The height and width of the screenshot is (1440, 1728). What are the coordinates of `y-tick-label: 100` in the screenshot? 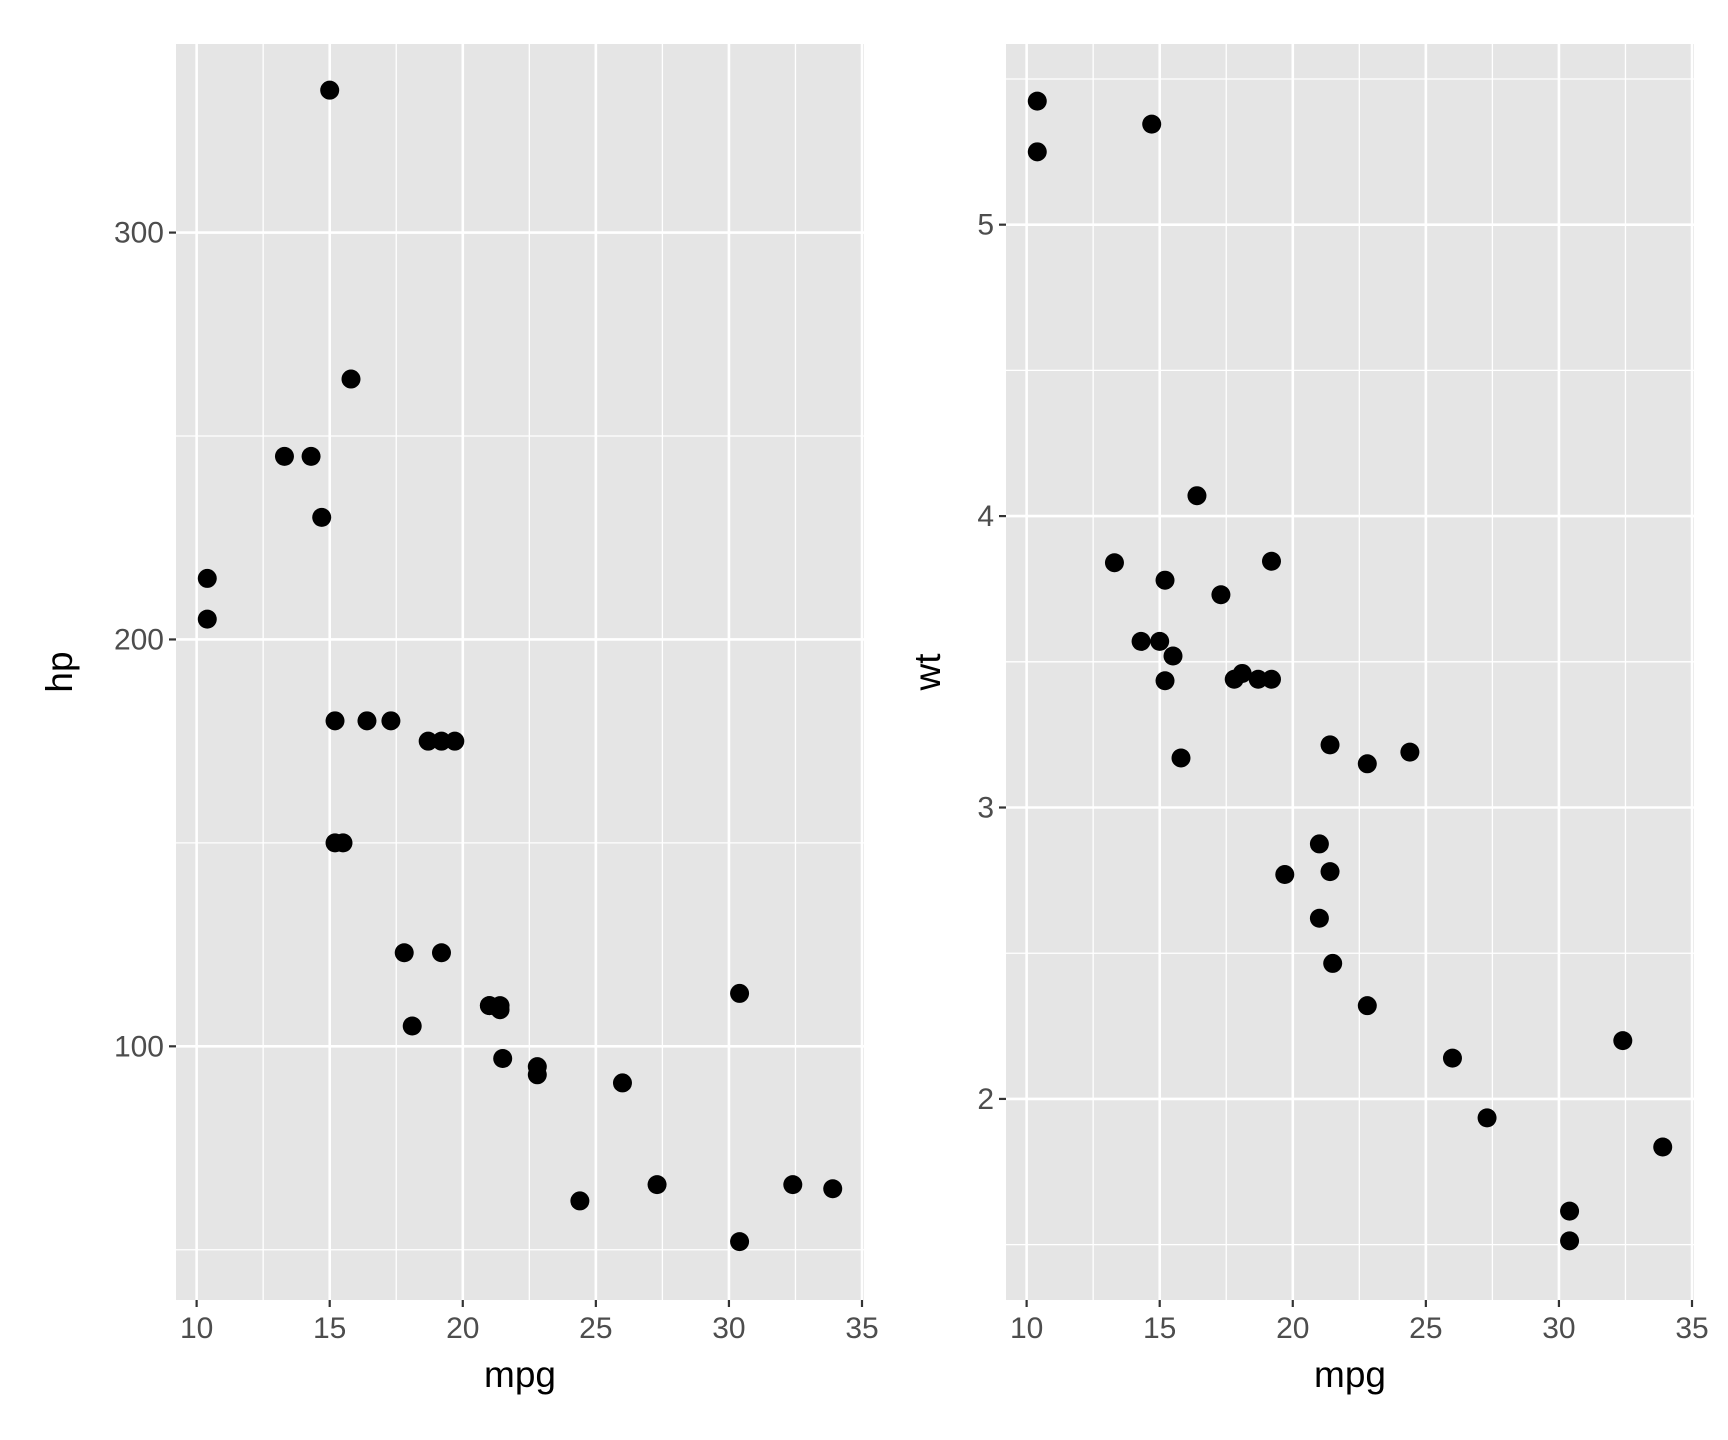 It's located at (139, 1046).